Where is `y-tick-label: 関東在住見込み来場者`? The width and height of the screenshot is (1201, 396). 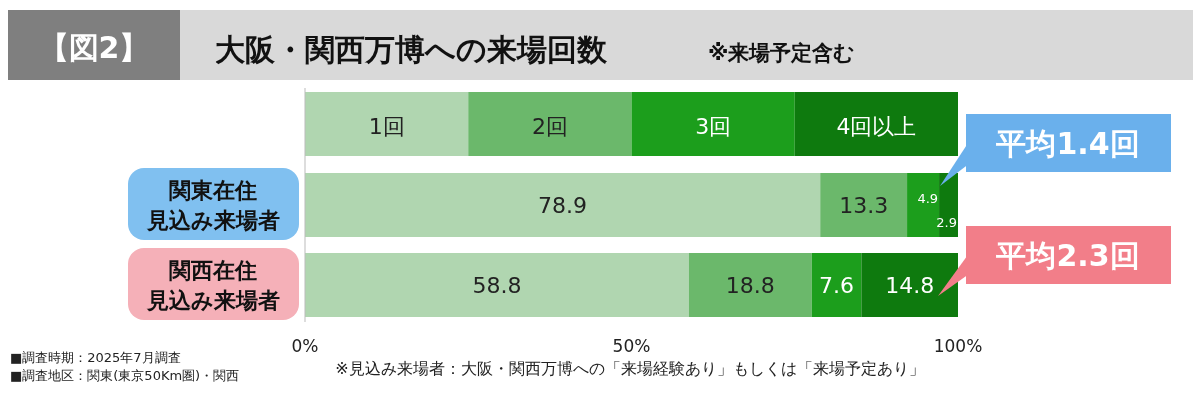
y-tick-label: 関東在住見込み来場者 is located at coordinates (212, 205).